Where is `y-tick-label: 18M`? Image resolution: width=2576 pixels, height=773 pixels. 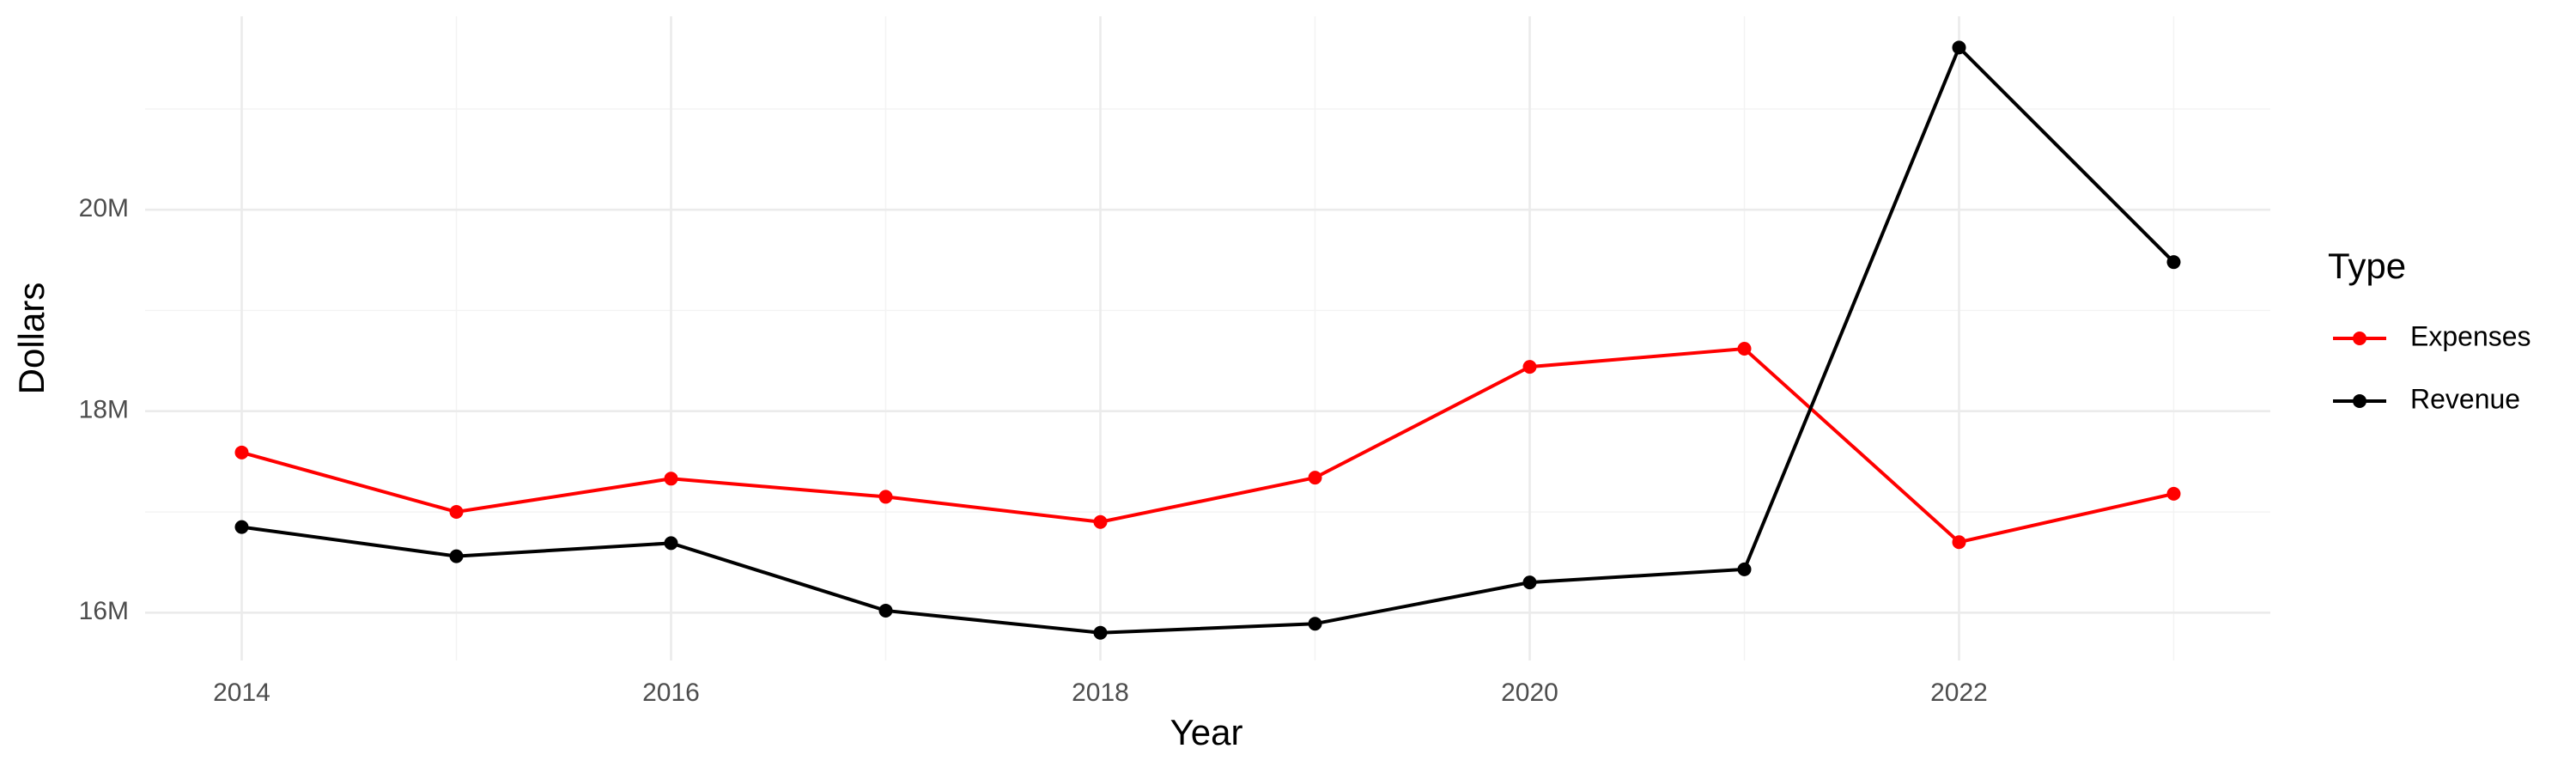
y-tick-label: 18M is located at coordinates (104, 410).